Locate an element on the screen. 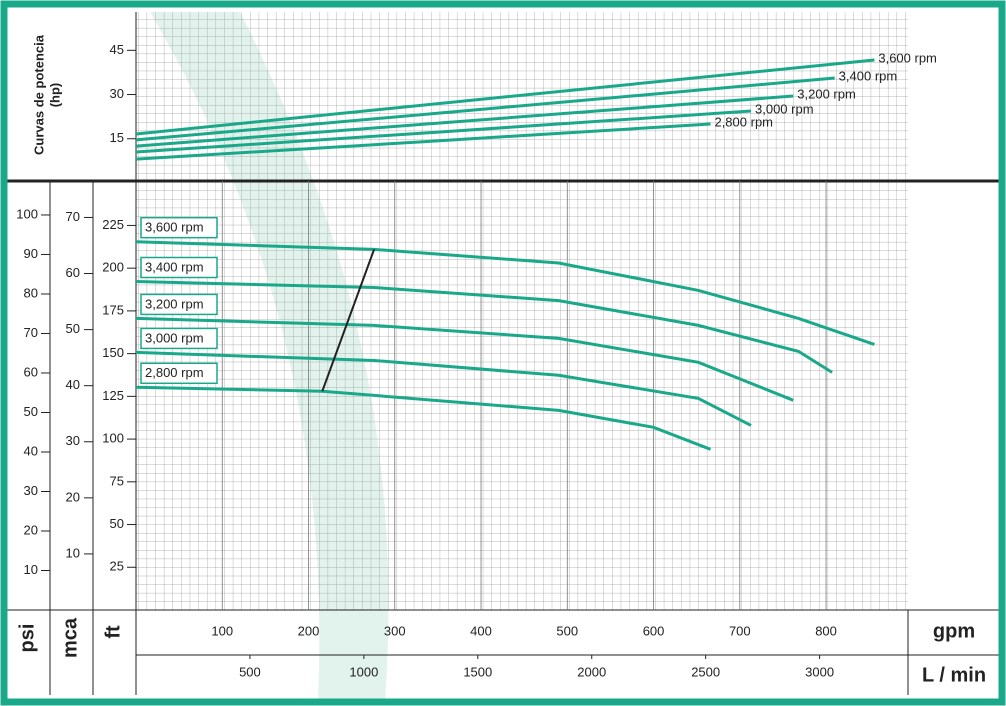 The image size is (1006, 706). x-tick-label: 100 is located at coordinates (222, 630).